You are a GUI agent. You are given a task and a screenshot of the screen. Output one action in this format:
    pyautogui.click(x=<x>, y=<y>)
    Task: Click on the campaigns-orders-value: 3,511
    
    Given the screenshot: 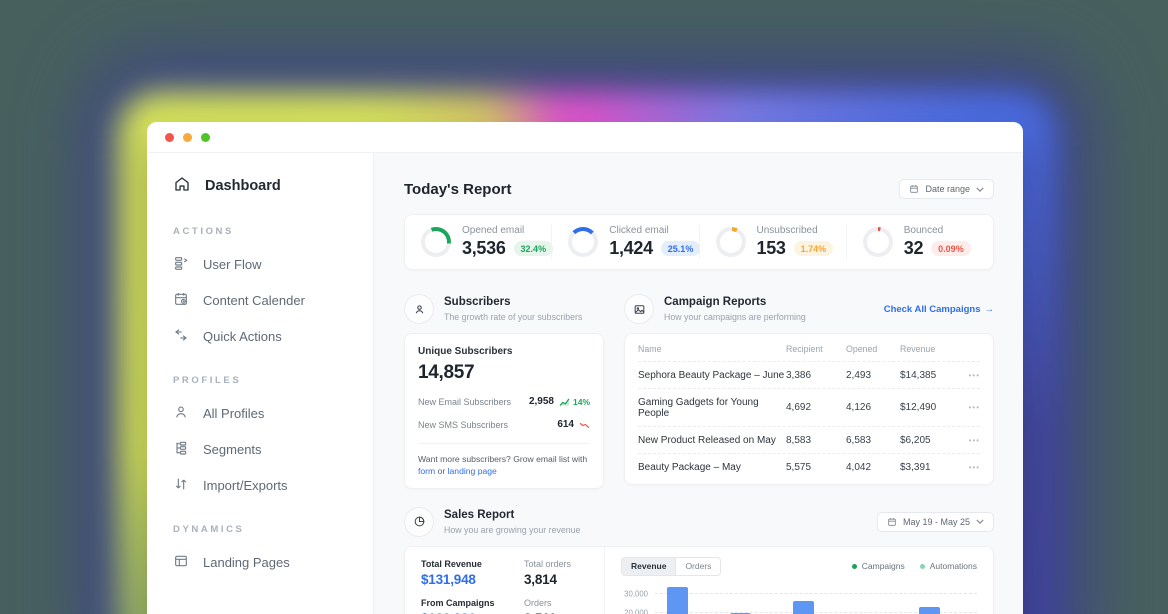 What is the action you would take?
    pyautogui.click(x=556, y=612)
    